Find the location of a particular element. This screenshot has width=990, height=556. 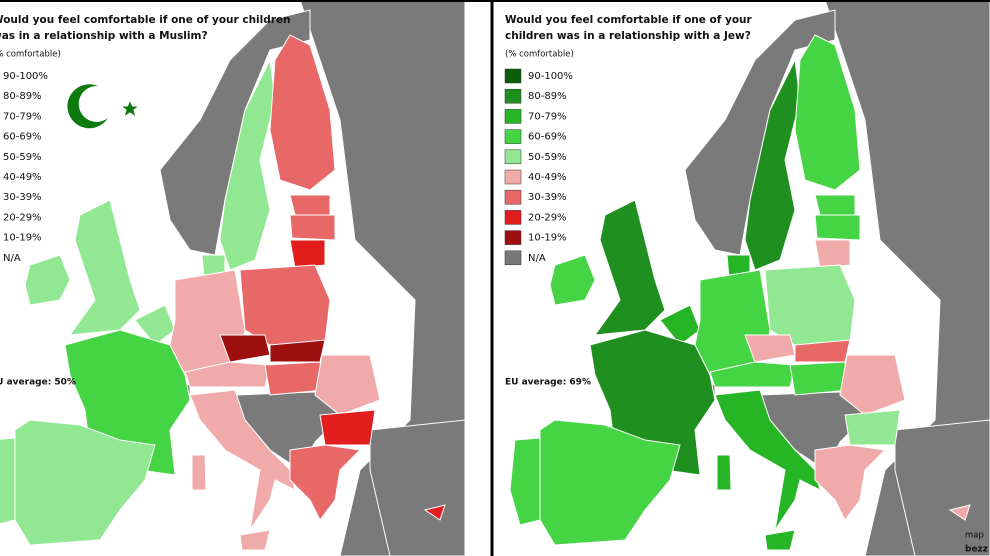

eu-average: EU average: 50% is located at coordinates (38, 383).